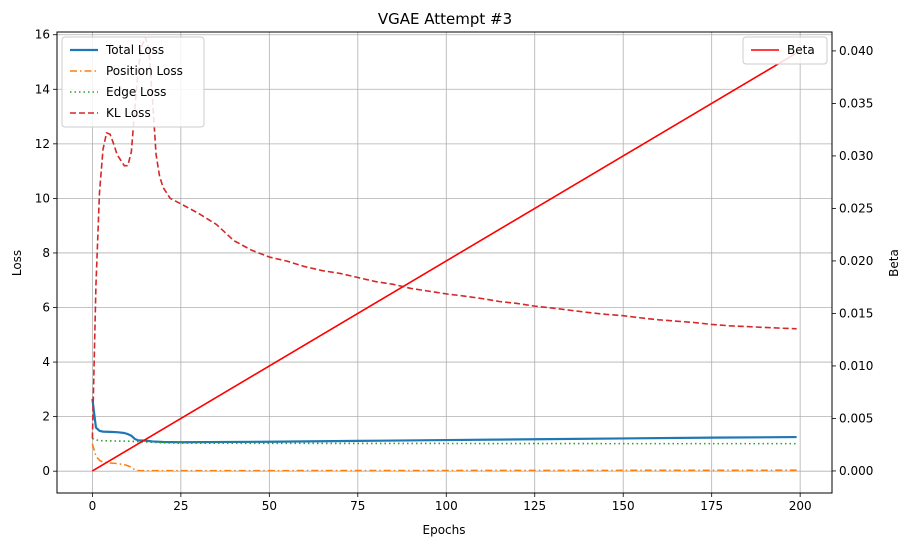  I want to click on x-tick-label: 75, so click(357, 506).